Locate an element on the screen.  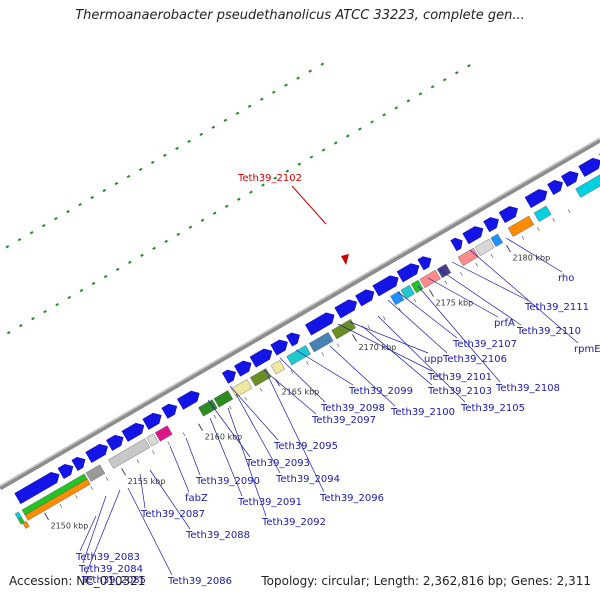
gene-label: Teth39_2086 is located at coordinates (199, 581).